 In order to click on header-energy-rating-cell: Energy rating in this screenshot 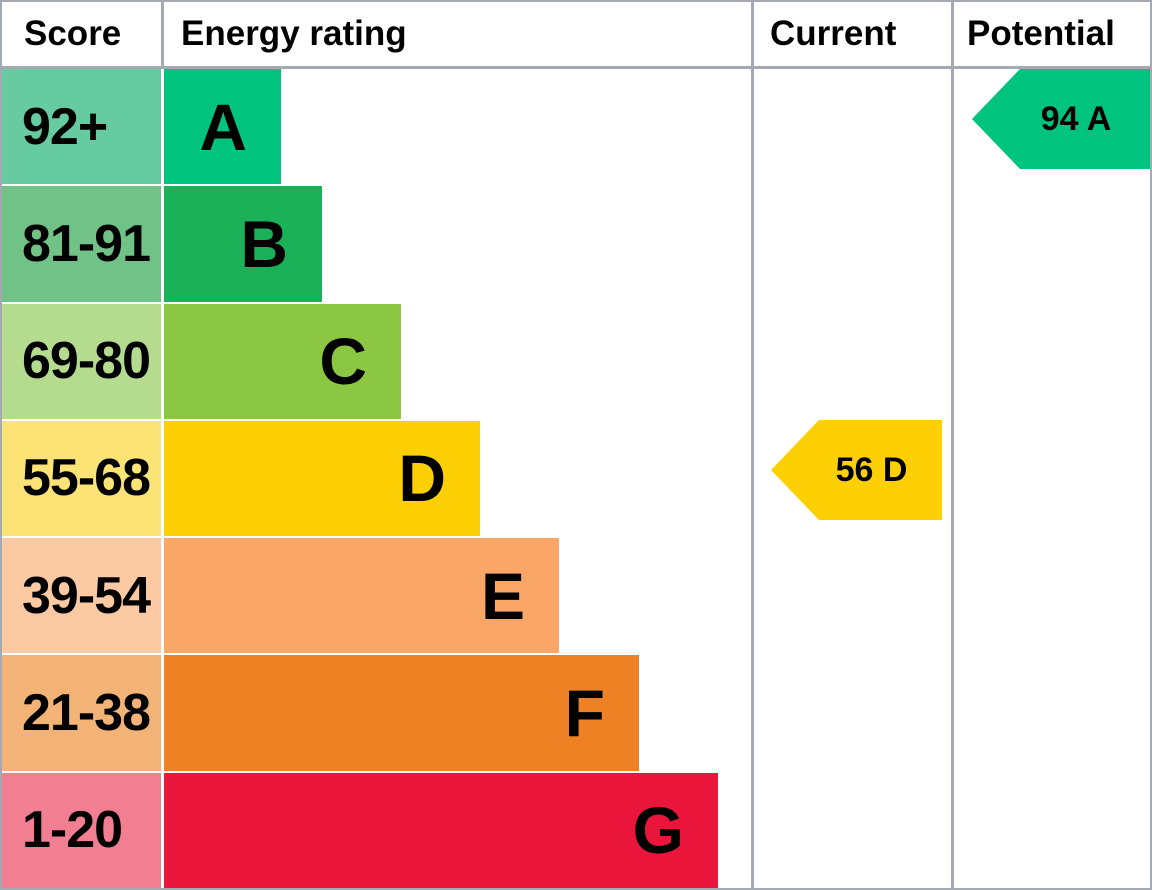, I will do `click(456, 34)`.